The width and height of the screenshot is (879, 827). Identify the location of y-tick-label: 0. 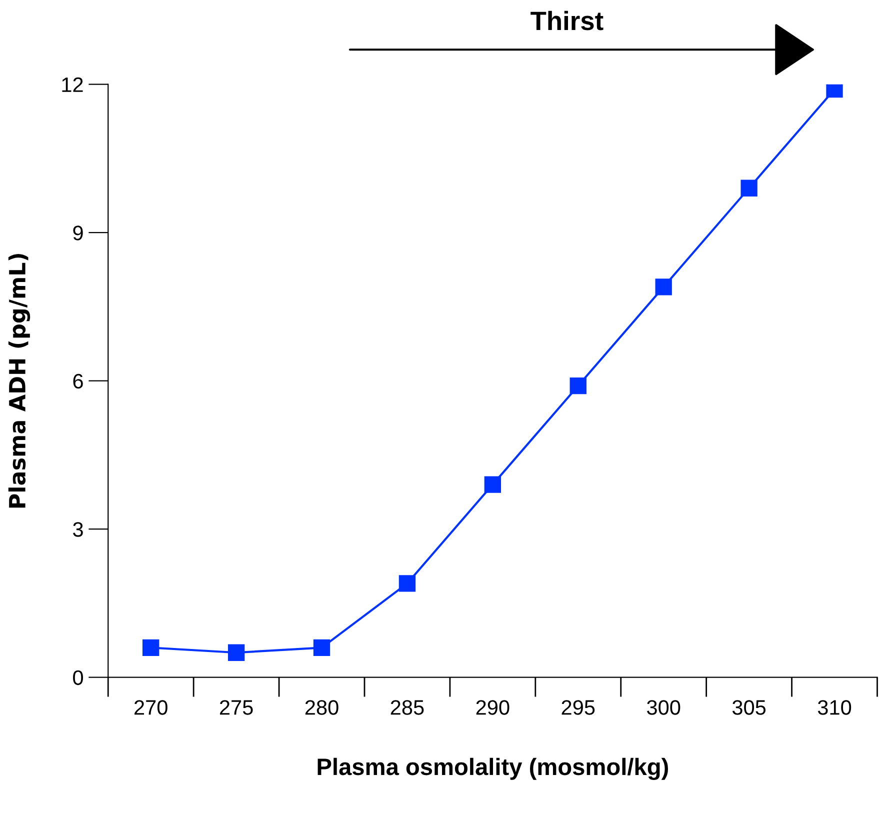
(78, 678).